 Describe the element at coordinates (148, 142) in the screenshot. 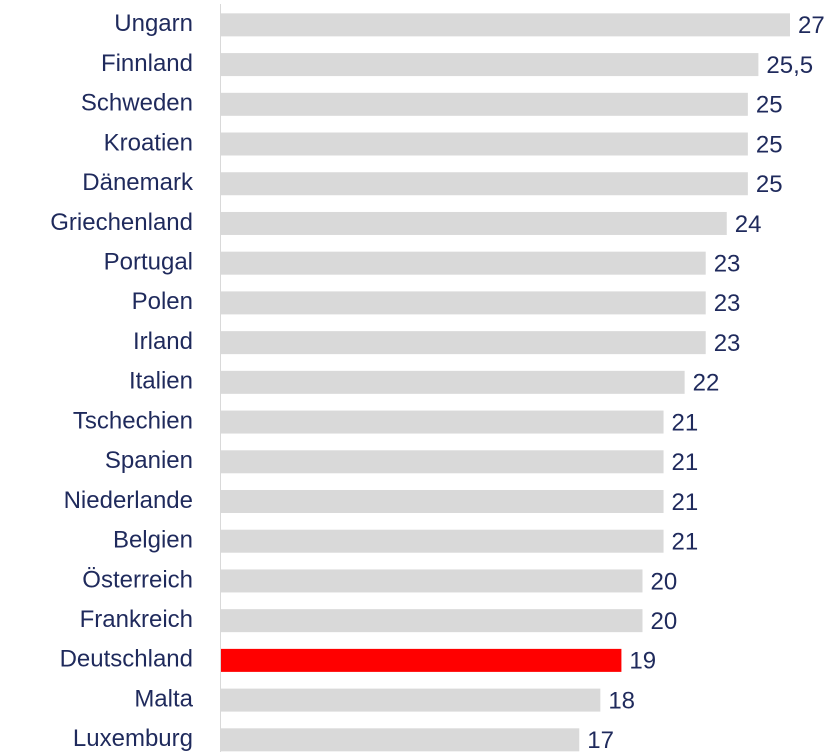

I see `category-label: Kroatien` at that location.